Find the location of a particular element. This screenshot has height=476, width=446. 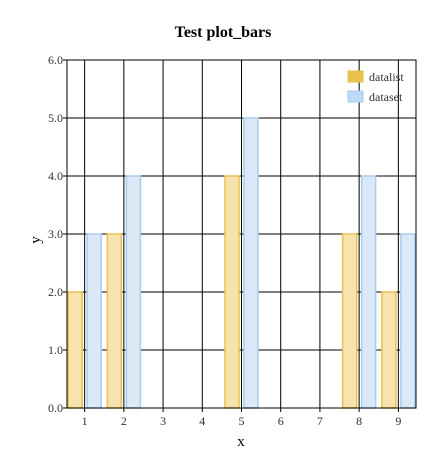

x-tick-label: 9 is located at coordinates (398, 421).